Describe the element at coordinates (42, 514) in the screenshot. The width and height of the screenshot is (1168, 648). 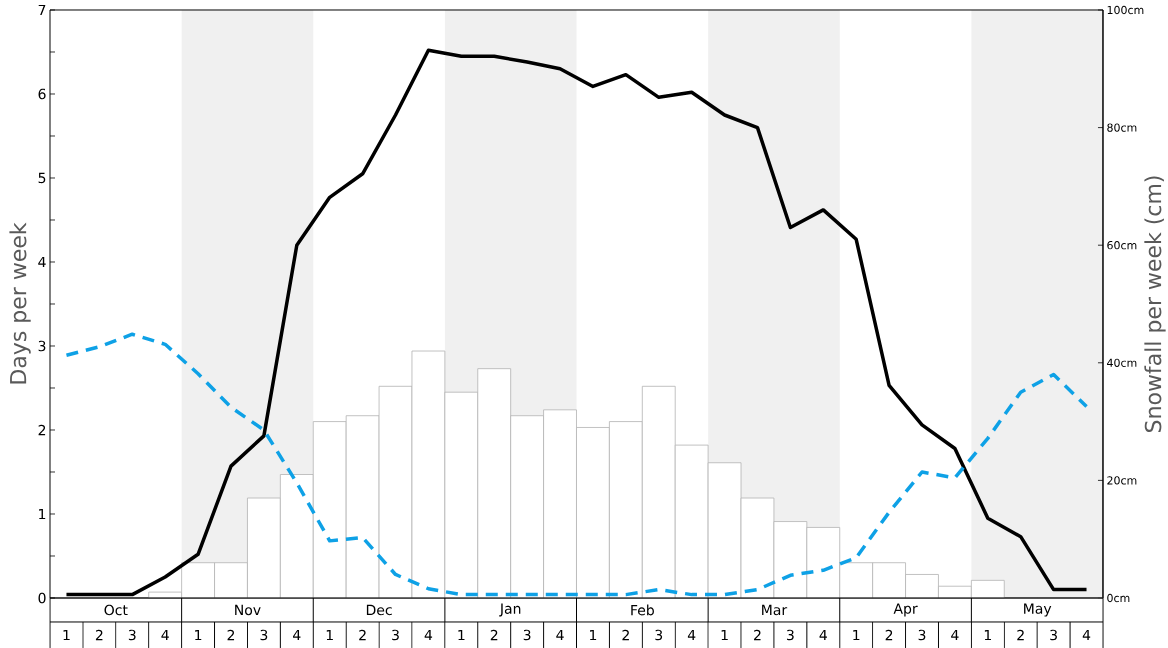
I see `y-tick-label: 1` at that location.